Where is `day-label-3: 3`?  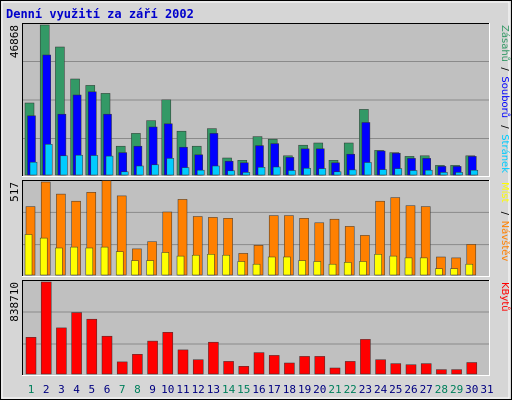
day-label-3: 3 is located at coordinates (61, 389).